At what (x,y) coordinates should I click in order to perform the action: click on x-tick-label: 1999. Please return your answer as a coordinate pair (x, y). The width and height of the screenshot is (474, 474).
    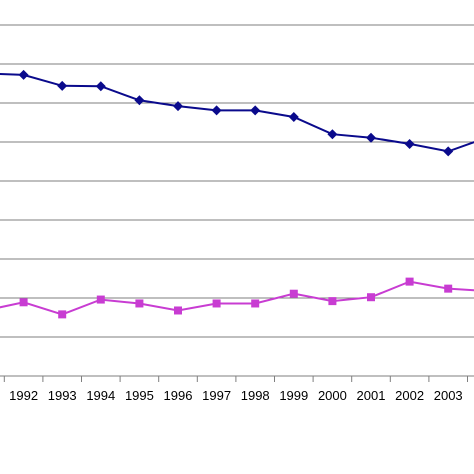
    Looking at the image, I should click on (293, 395).